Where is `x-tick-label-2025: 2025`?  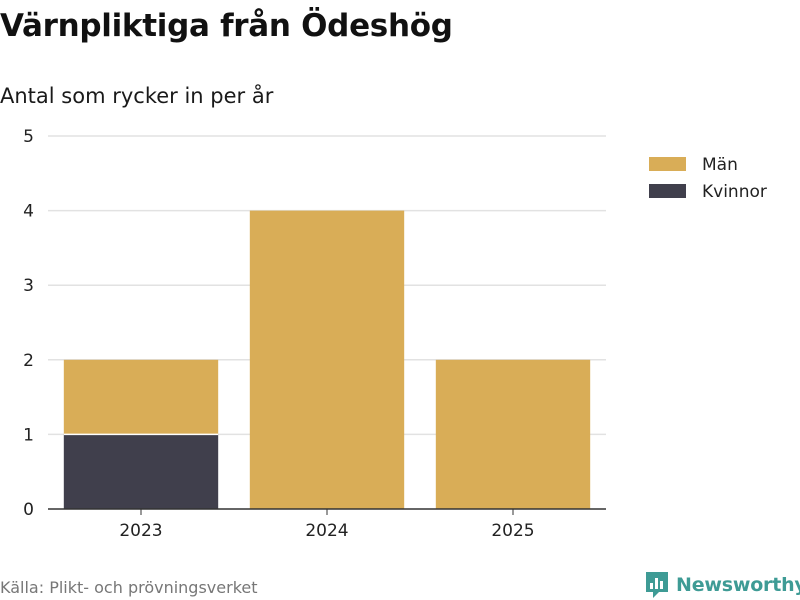 x-tick-label-2025: 2025 is located at coordinates (512, 531).